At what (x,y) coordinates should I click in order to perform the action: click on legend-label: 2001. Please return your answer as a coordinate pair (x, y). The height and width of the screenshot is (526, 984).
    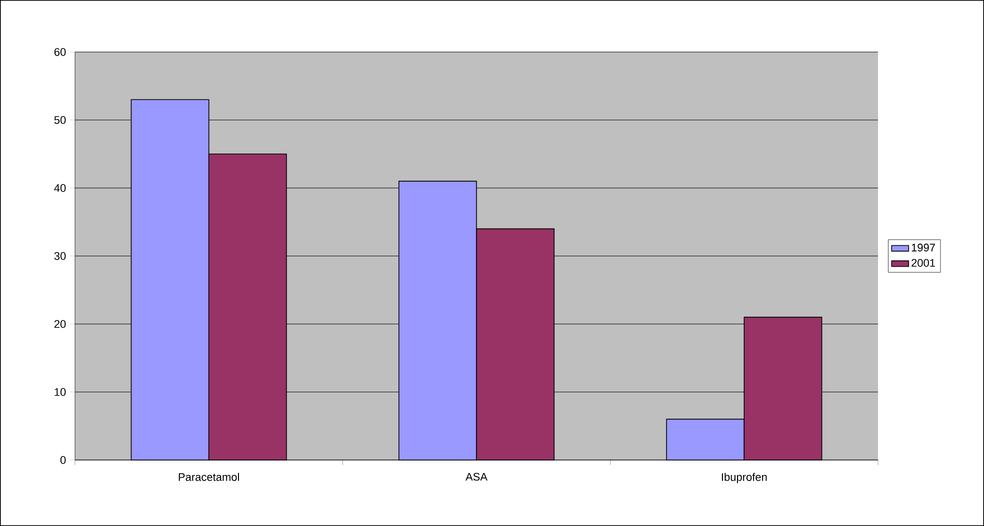
    Looking at the image, I should click on (923, 262).